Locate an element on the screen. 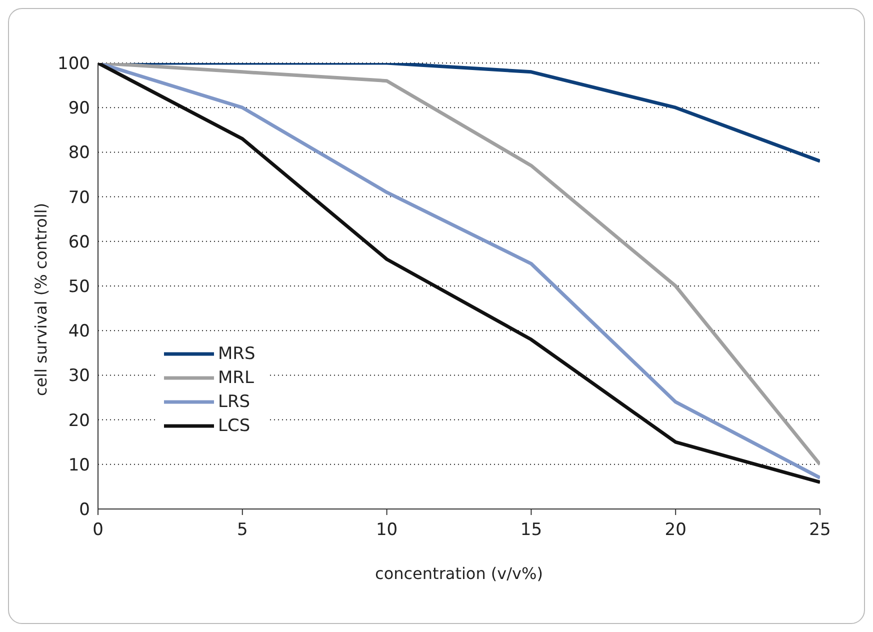 The image size is (873, 632). legend-label: MRS is located at coordinates (237, 354).